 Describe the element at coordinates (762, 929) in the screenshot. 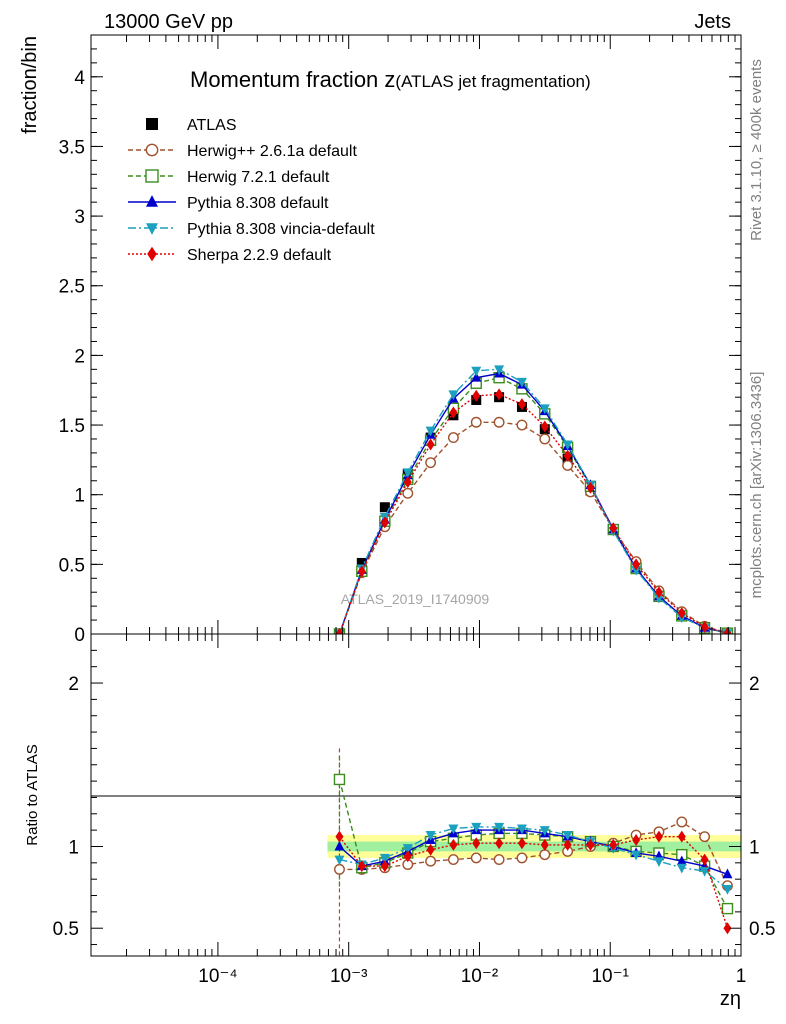

I see `ratio-y-tick-label-right: 0.5` at that location.